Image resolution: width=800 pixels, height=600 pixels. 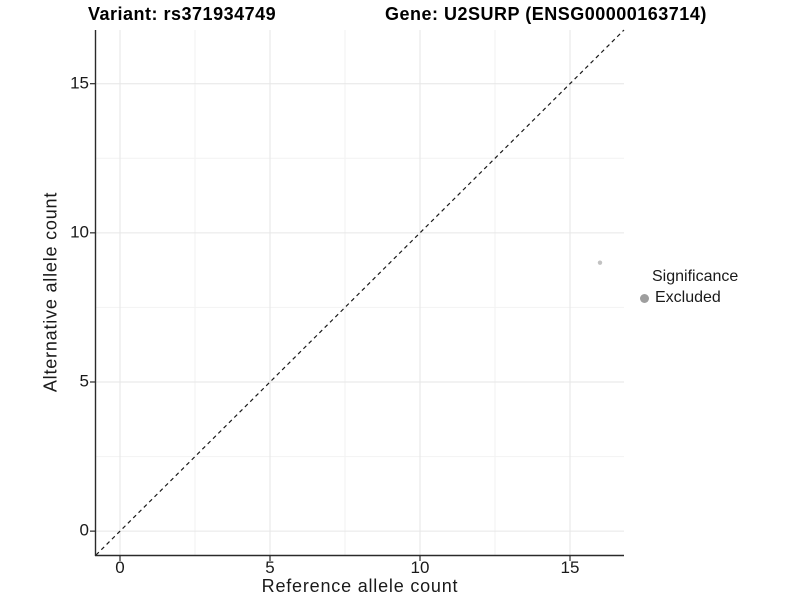 I want to click on x-axis-title: Reference allele count, so click(x=360, y=586).